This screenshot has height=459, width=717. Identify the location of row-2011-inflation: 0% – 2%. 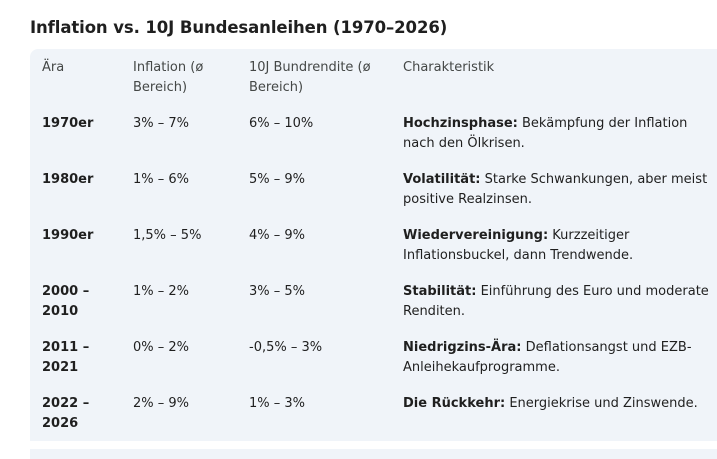
(161, 347).